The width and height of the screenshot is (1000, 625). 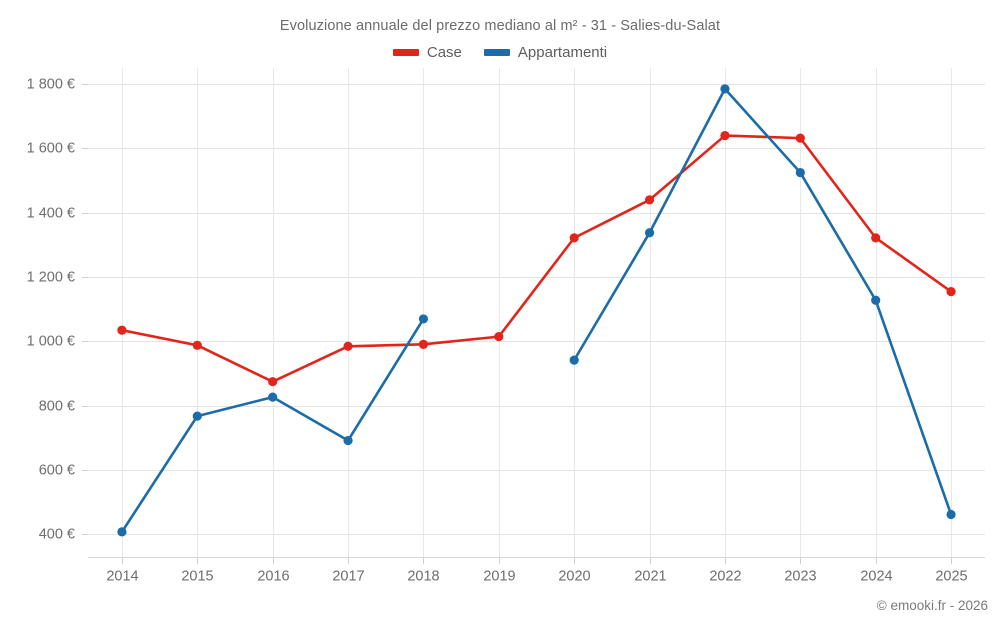 I want to click on chart-legend: Case Appartamenti, so click(x=500, y=52).